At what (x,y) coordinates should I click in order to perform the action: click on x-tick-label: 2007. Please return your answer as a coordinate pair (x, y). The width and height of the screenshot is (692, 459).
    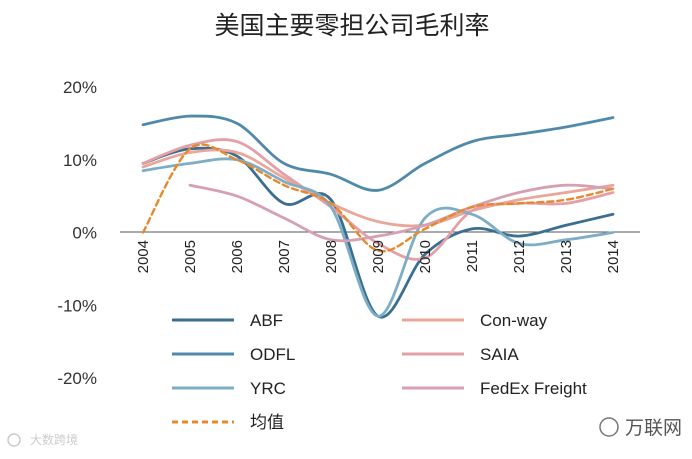
    Looking at the image, I should click on (284, 256).